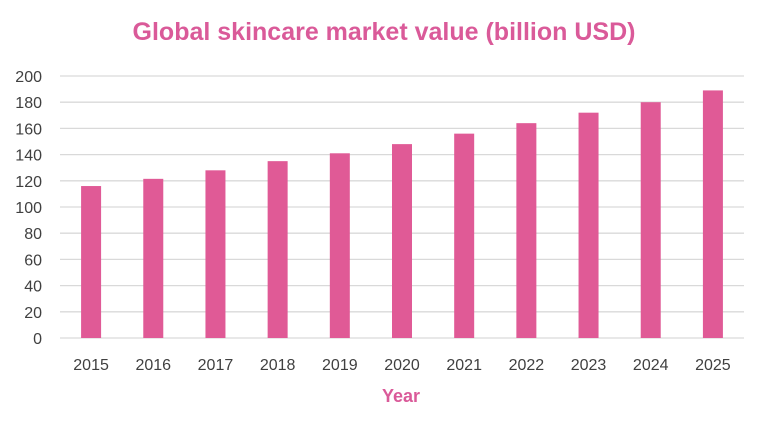 The image size is (768, 423). I want to click on x-tick-label: 2020, so click(402, 365).